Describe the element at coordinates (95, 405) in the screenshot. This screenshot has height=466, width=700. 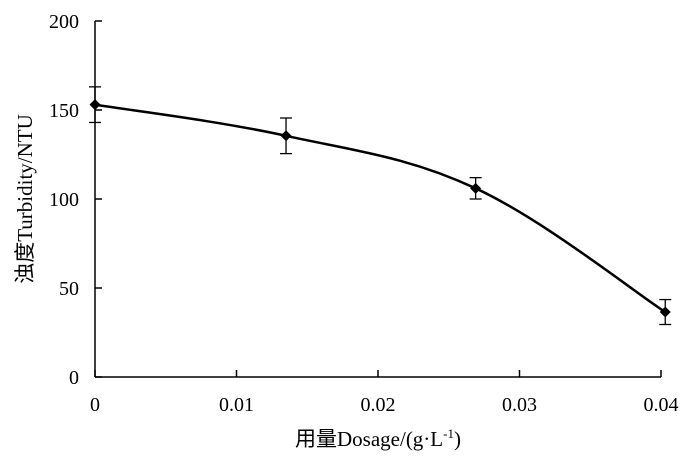
I see `x-tick-label: 0` at that location.